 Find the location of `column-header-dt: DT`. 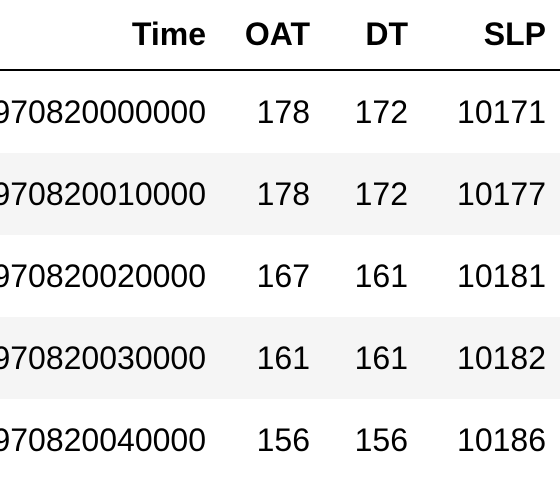

column-header-dt: DT is located at coordinates (359, 35).